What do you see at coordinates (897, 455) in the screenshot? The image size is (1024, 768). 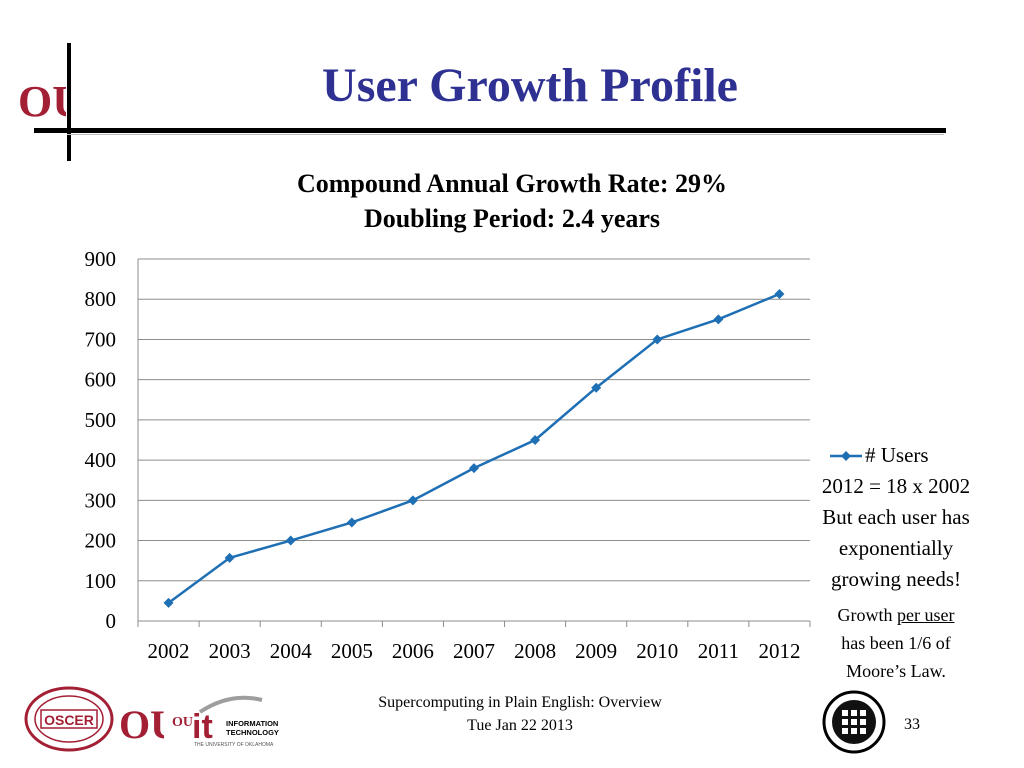 I see `legend-series-label: # Users` at bounding box center [897, 455].